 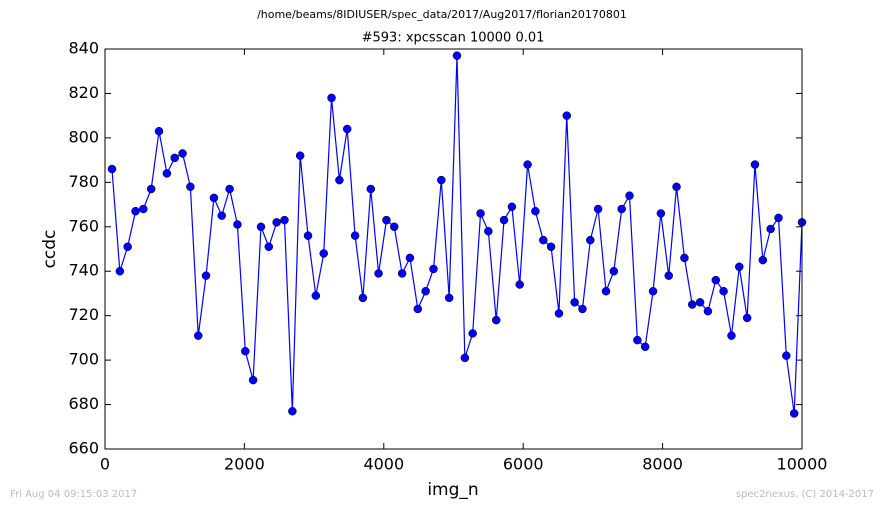 What do you see at coordinates (83, 181) in the screenshot?
I see `y-tick-label: 780` at bounding box center [83, 181].